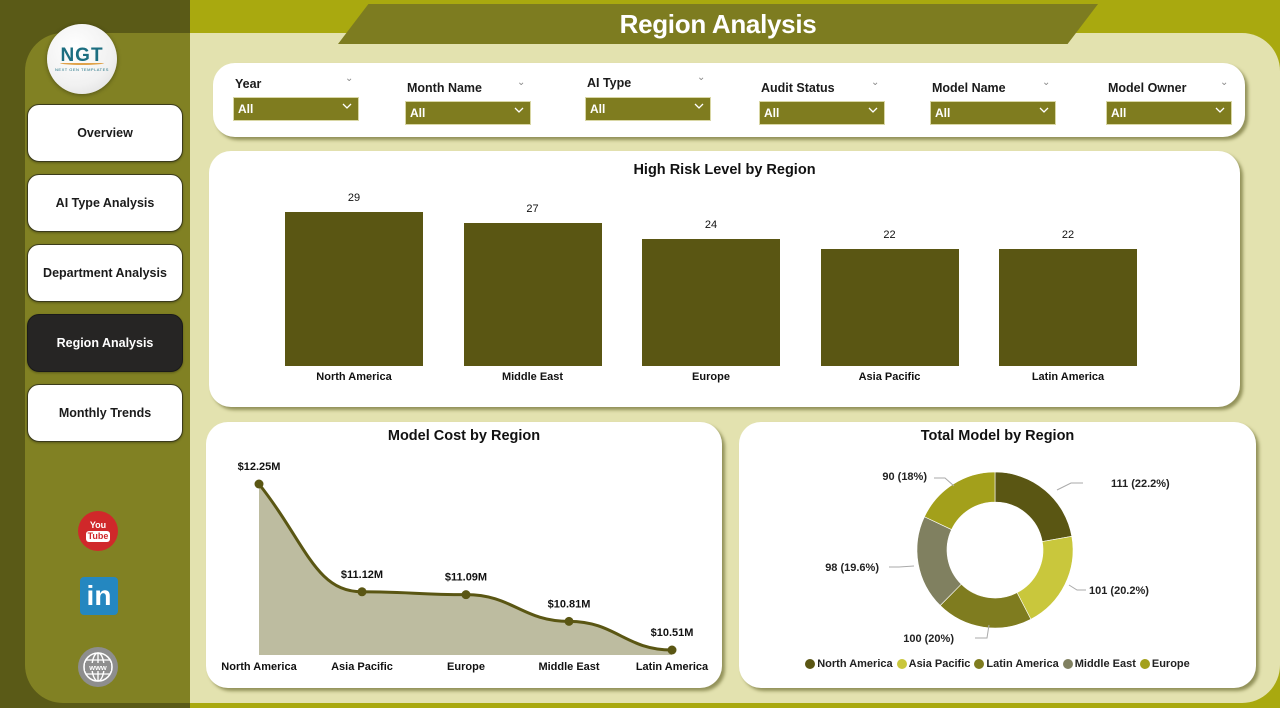  Describe the element at coordinates (98, 524) in the screenshot. I see `youtube-text-top: You` at that location.